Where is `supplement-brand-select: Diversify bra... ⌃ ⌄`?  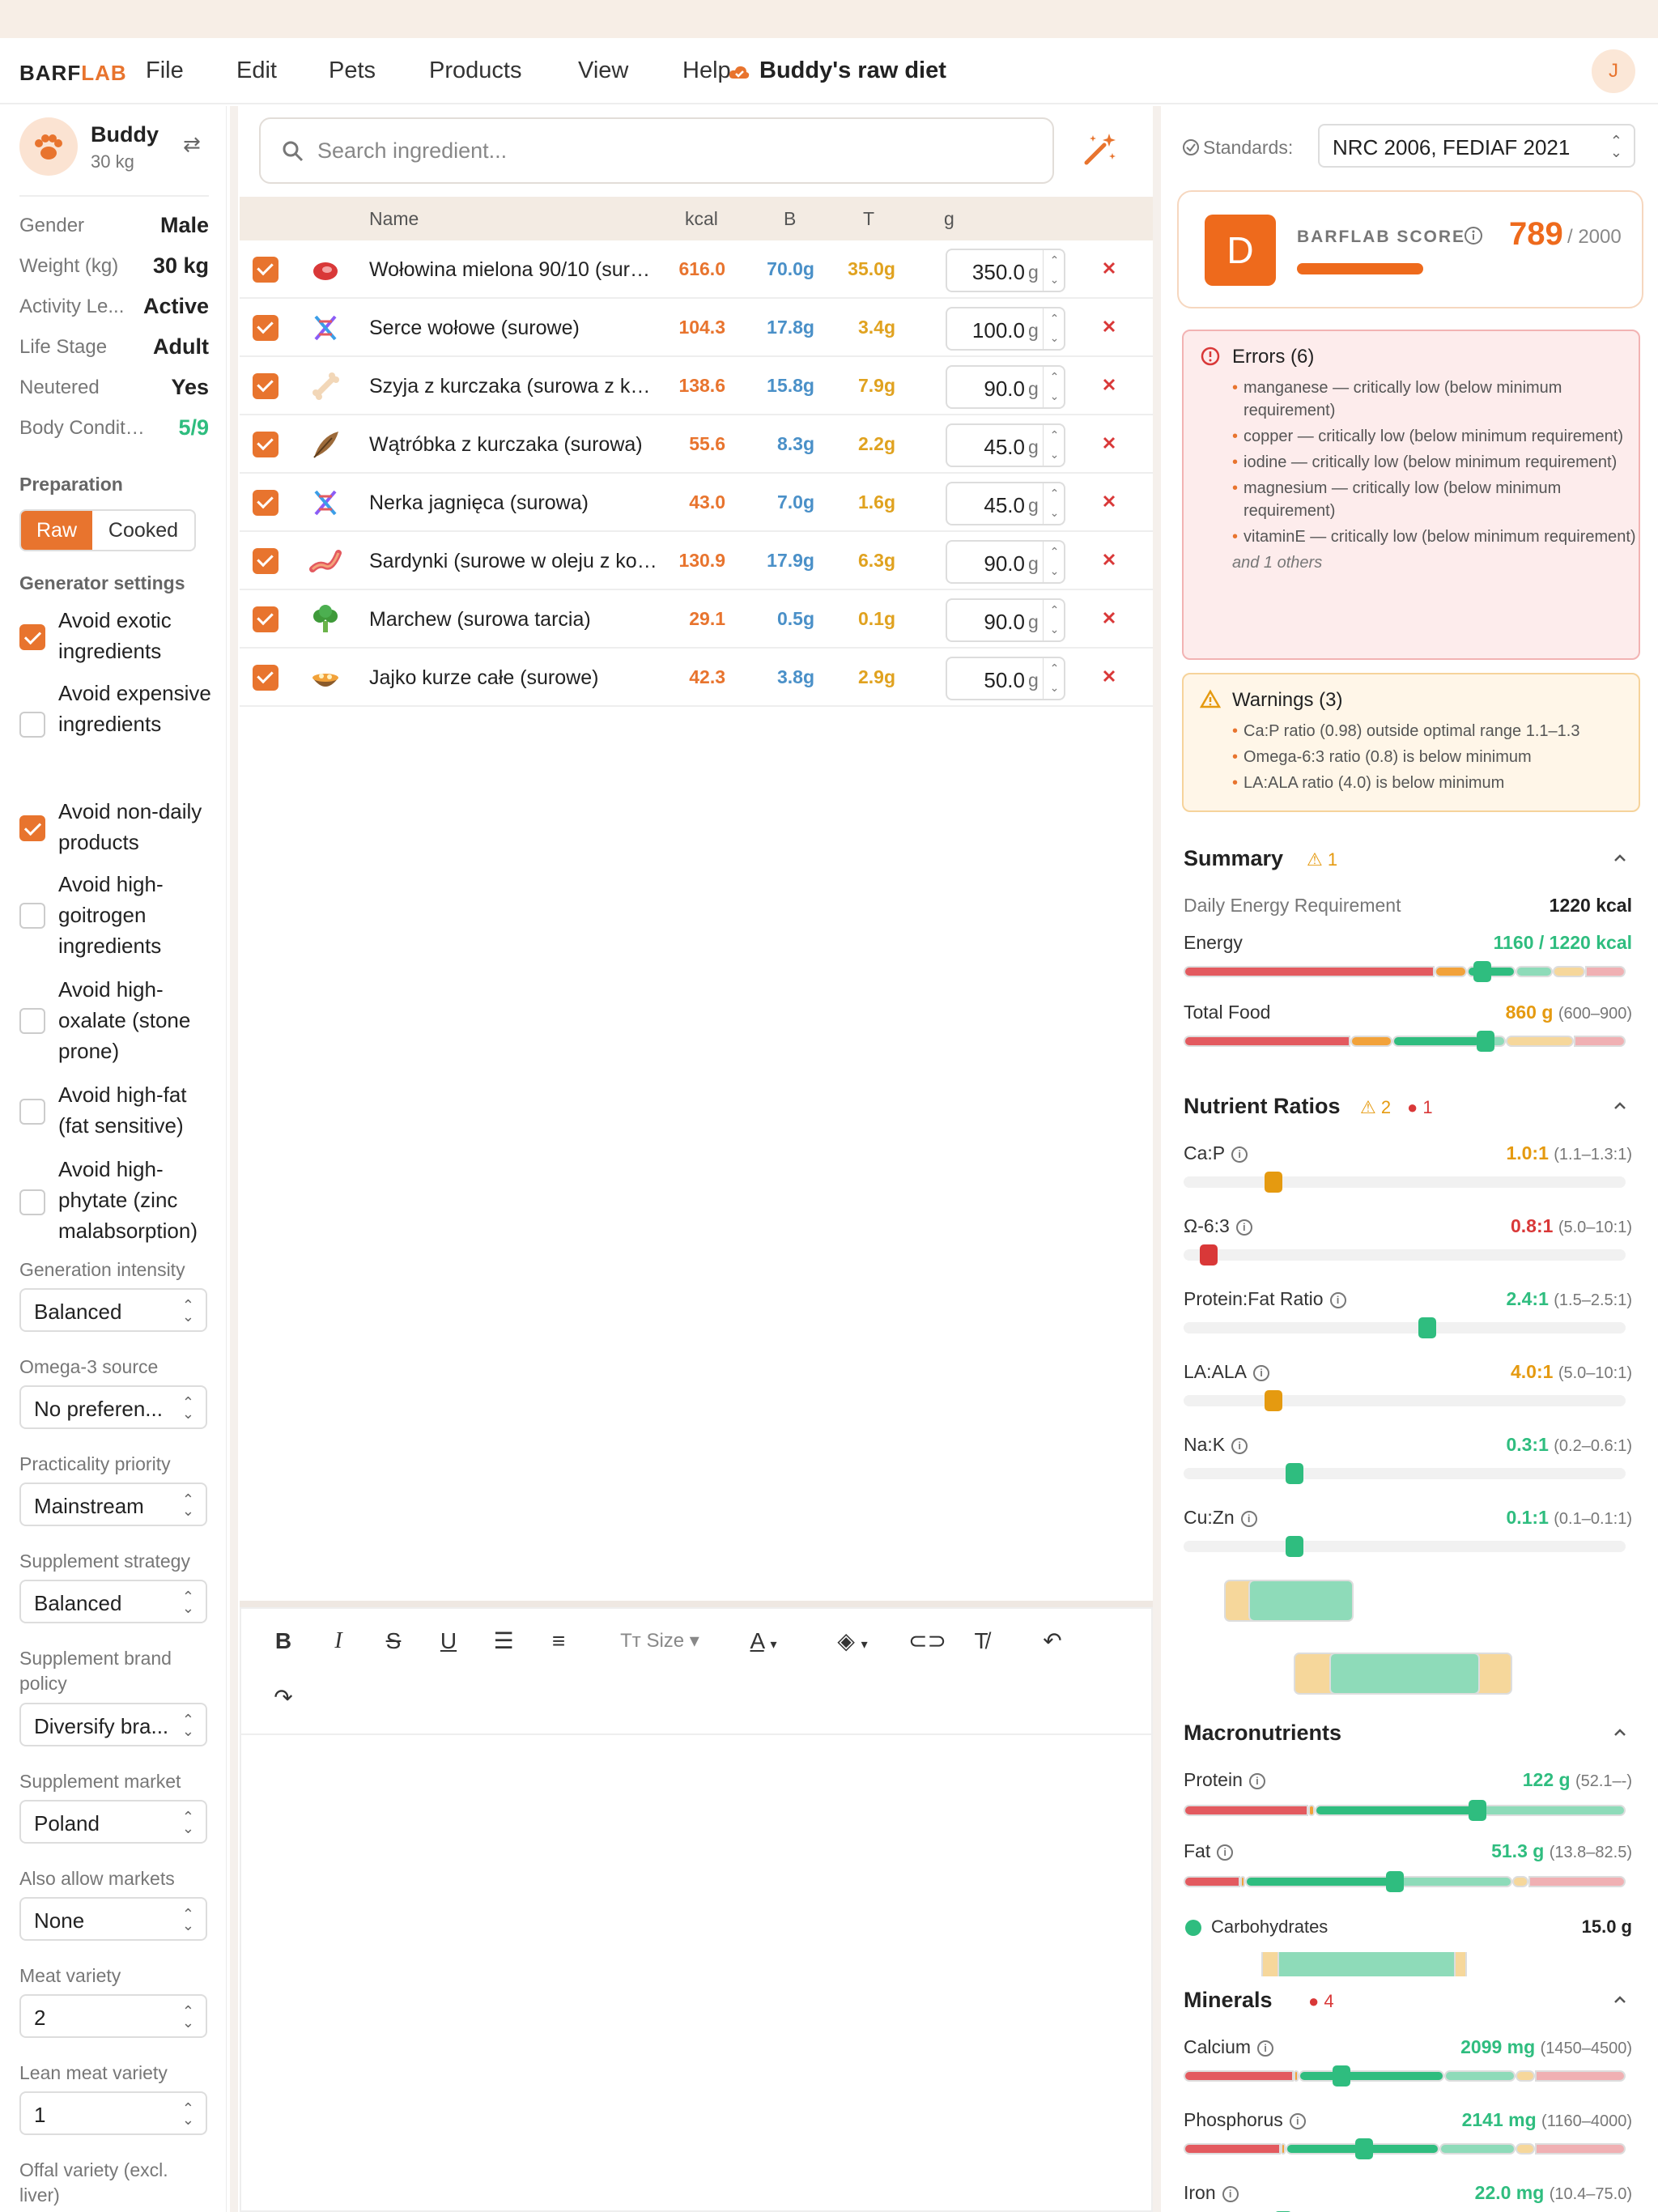 supplement-brand-select: Diversify bra... ⌃ ⌄ is located at coordinates (113, 1725).